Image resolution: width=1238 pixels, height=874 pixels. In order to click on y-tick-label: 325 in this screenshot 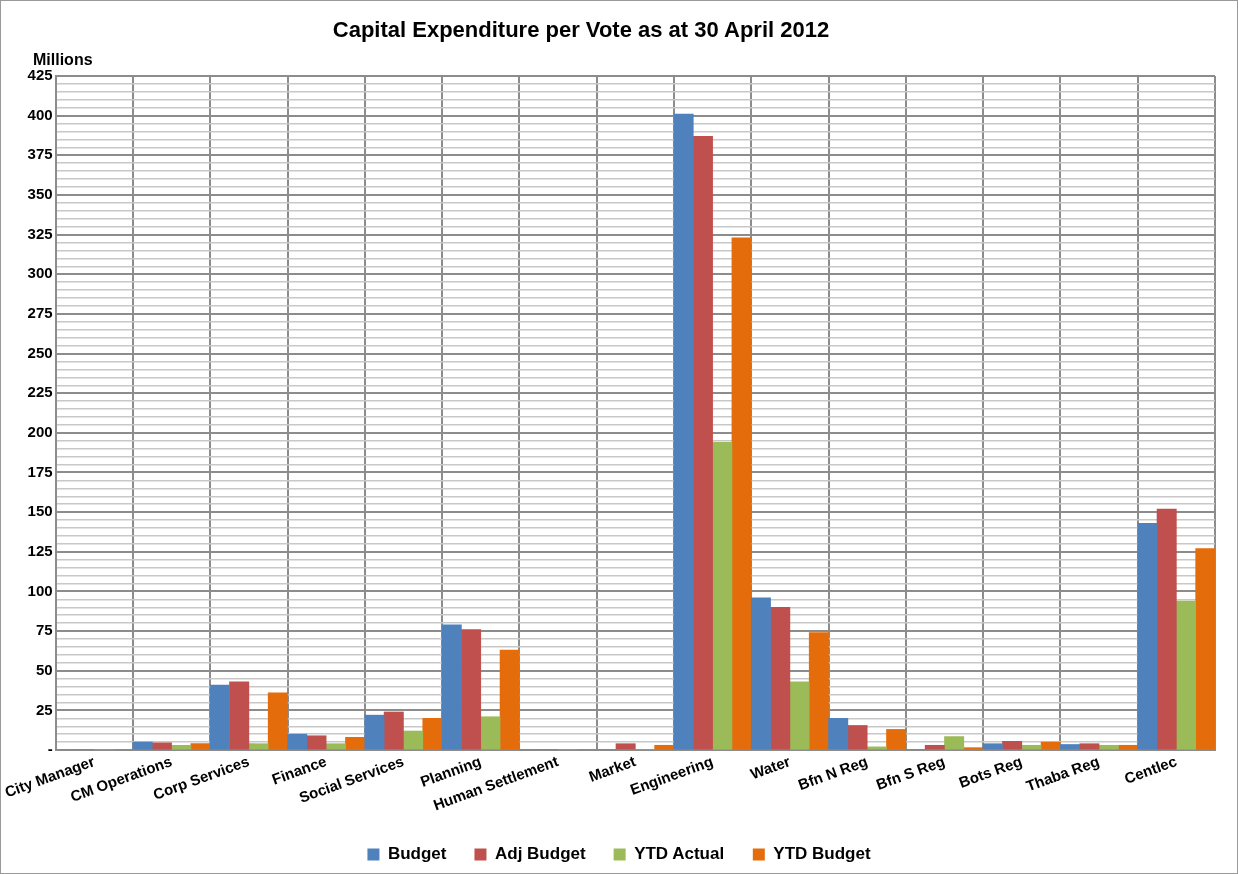, I will do `click(40, 233)`.